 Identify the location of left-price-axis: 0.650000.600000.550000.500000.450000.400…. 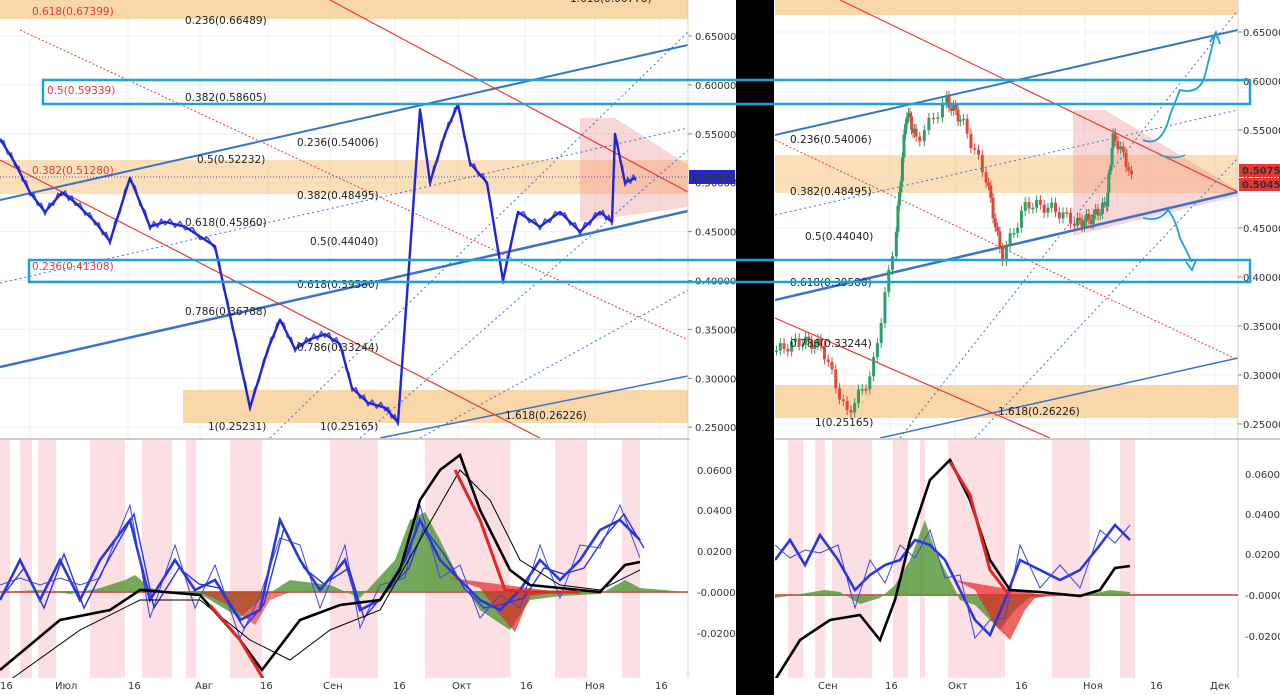
(713, 233).